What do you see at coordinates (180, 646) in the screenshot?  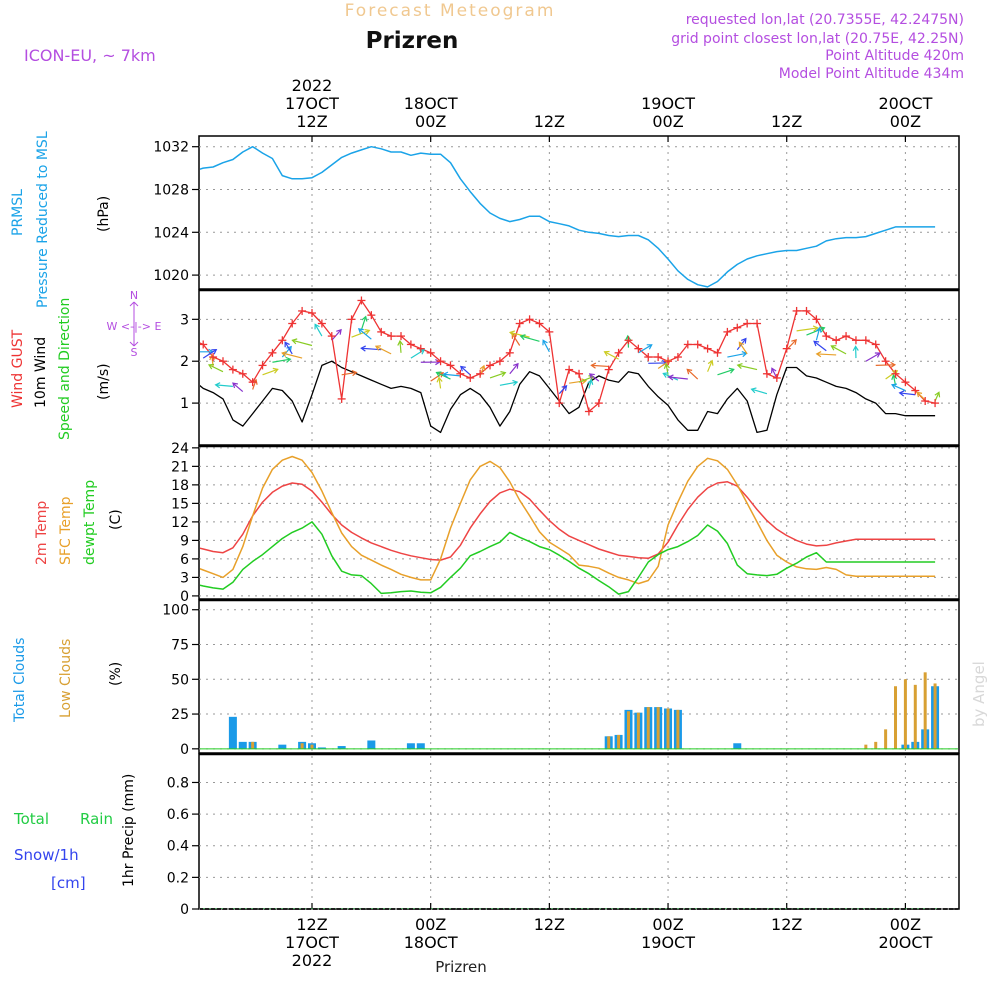 I see `y-tick-label: 75` at bounding box center [180, 646].